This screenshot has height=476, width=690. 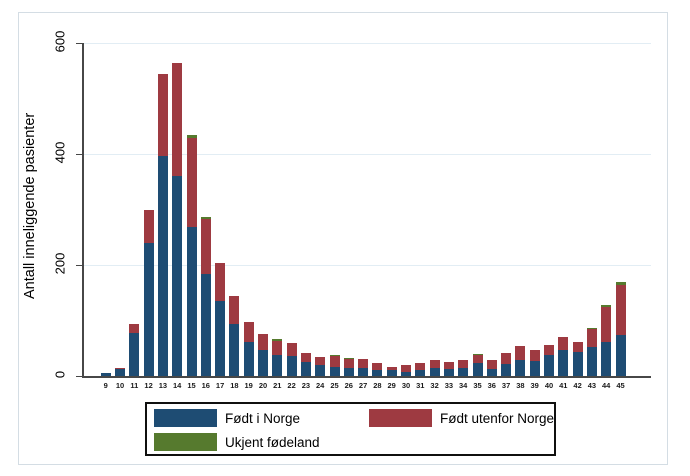 What do you see at coordinates (606, 385) in the screenshot?
I see `x-tick-label-44: 44` at bounding box center [606, 385].